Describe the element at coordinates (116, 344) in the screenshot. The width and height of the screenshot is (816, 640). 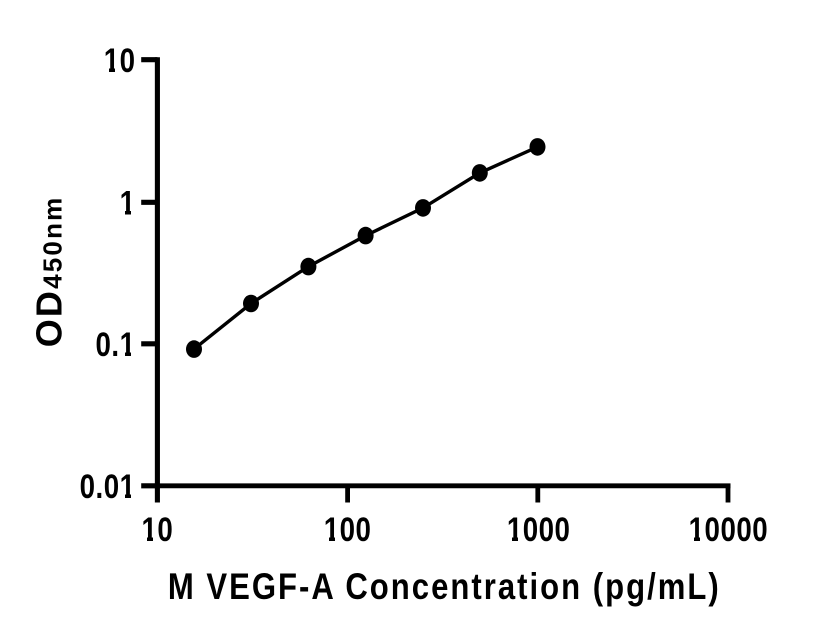
I see `svg-text: 0.1` at that location.